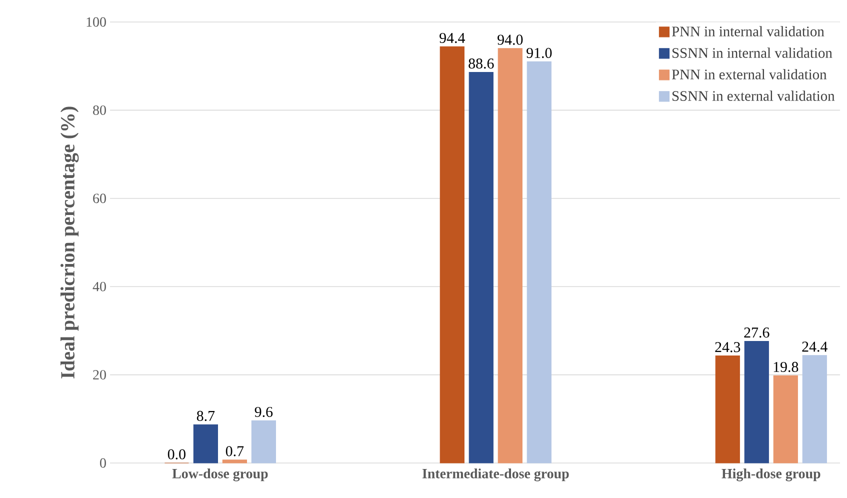  Describe the element at coordinates (263, 412) in the screenshot. I see `data-label: 9.6` at that location.